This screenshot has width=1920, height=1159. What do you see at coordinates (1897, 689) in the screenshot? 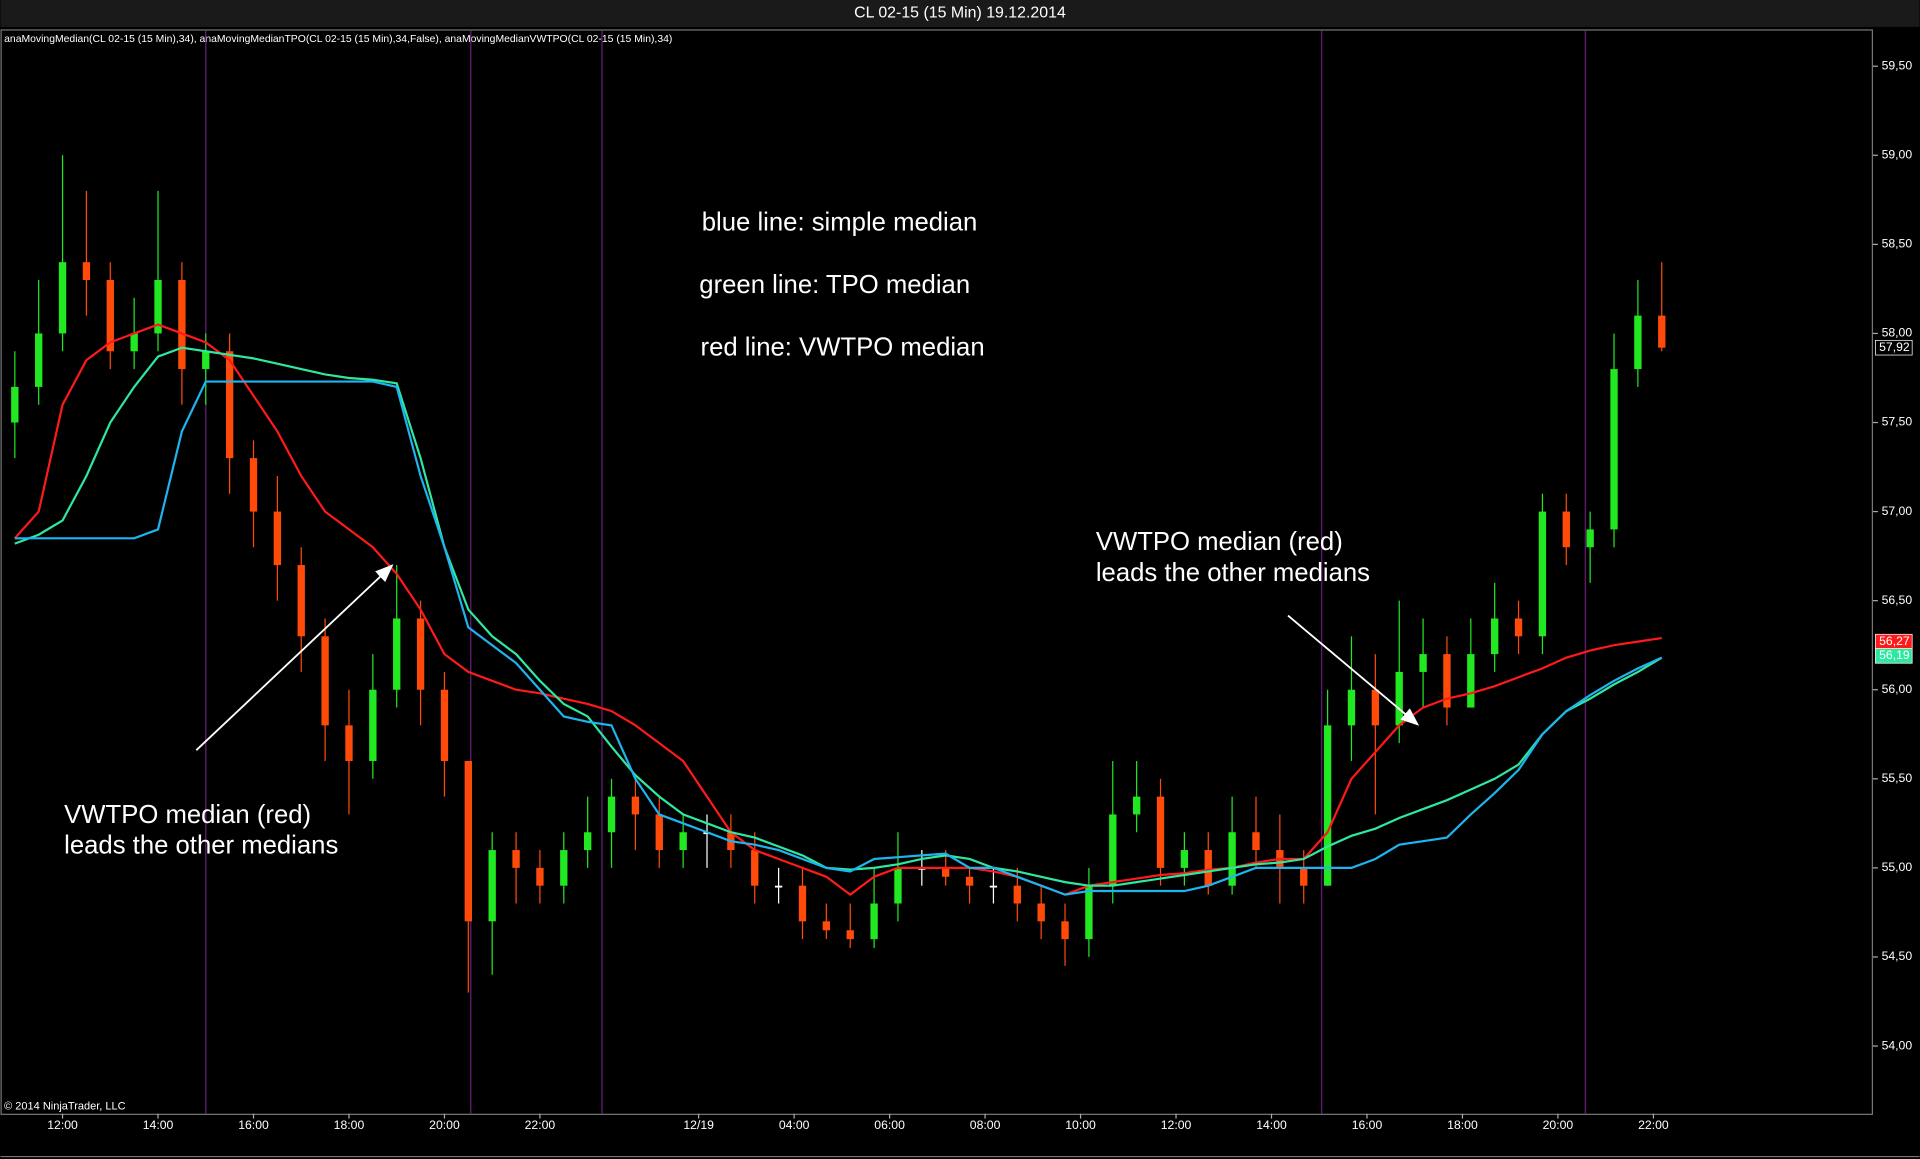
I see `y-tick-label: 56,00` at bounding box center [1897, 689].